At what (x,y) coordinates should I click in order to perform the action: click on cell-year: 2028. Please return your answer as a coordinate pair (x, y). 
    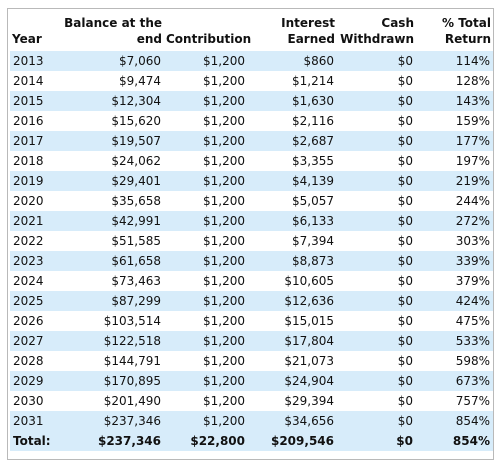
    Looking at the image, I should click on (28, 361).